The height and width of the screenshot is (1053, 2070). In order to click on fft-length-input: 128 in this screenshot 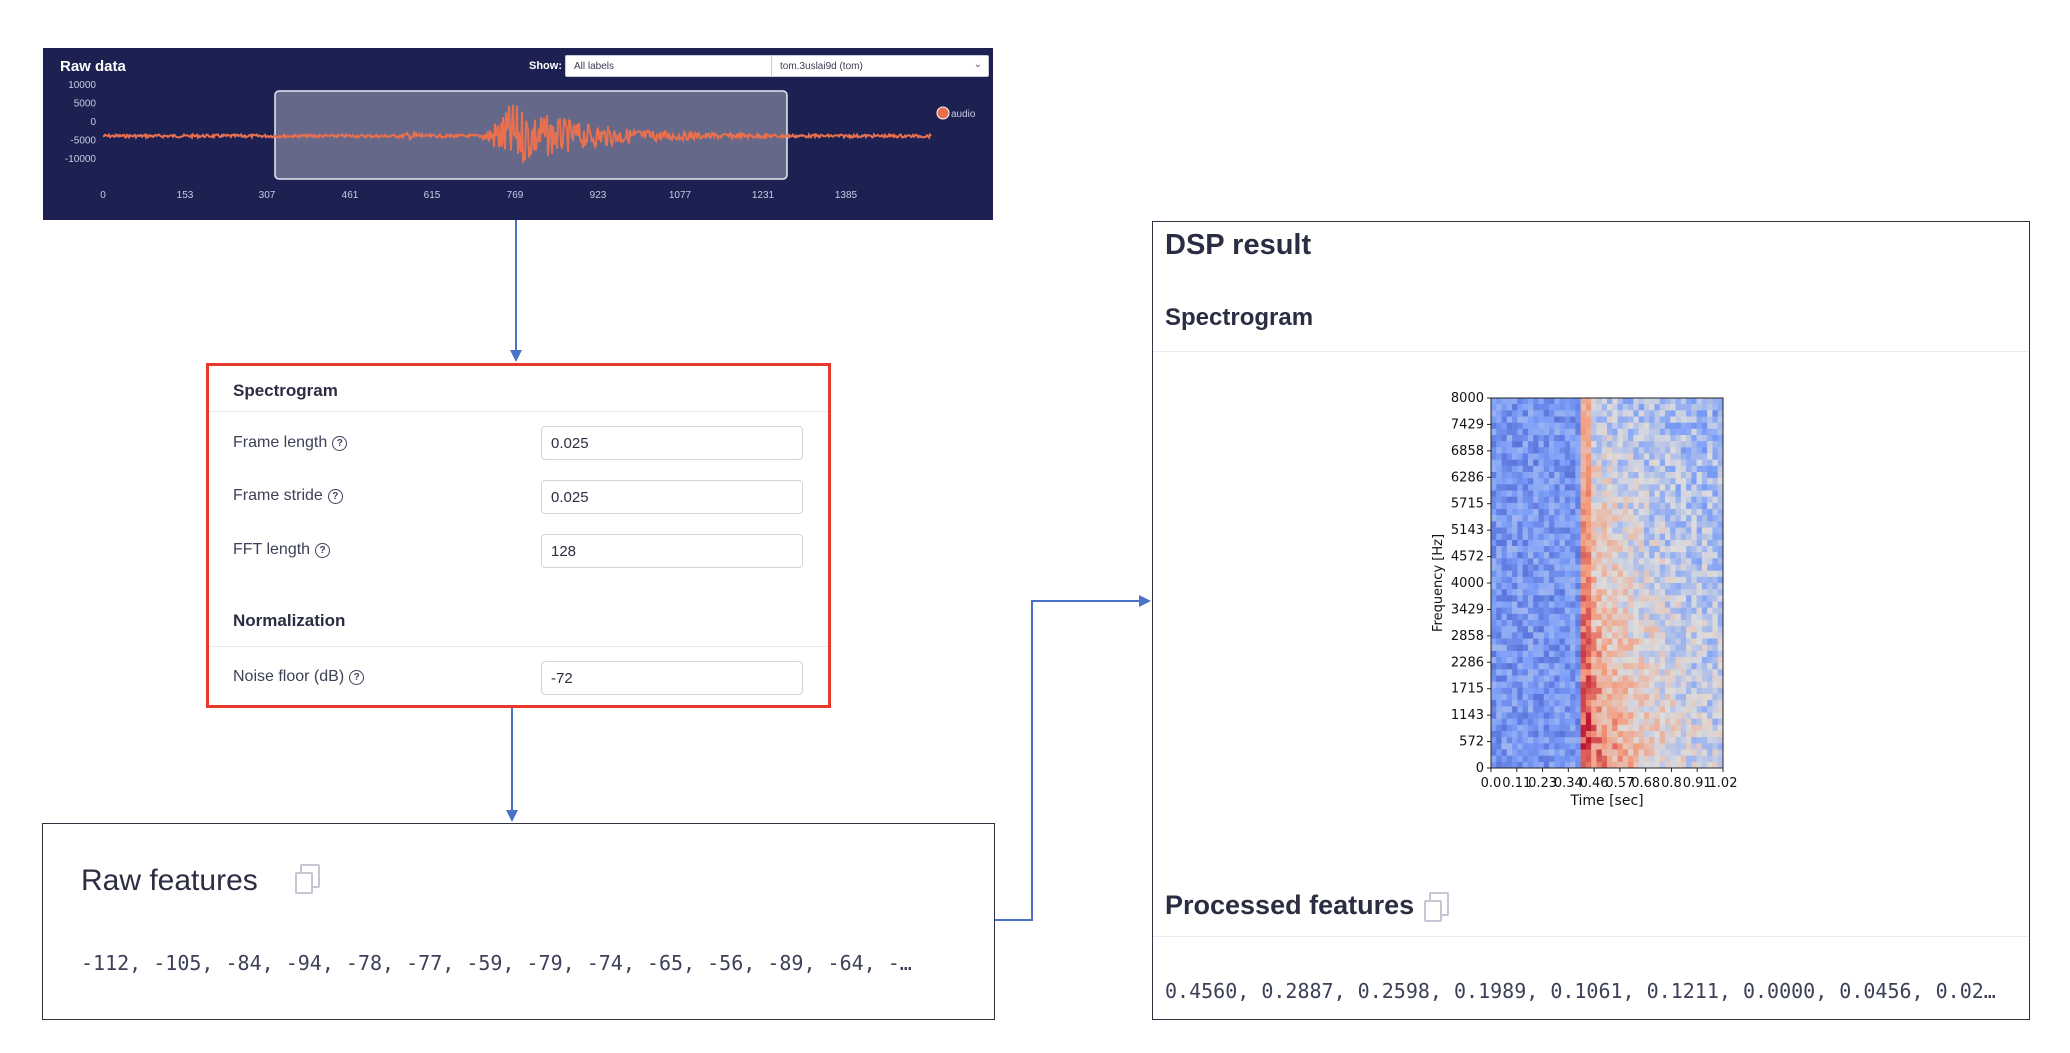, I will do `click(672, 551)`.